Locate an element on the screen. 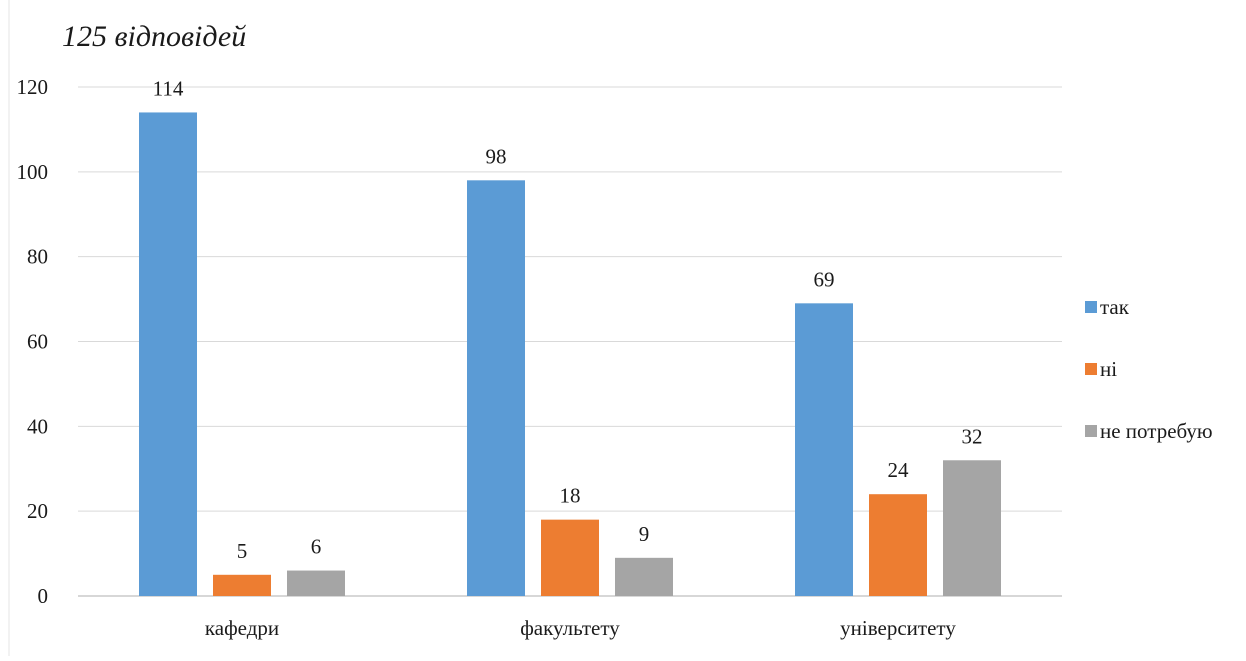  category-label: кафедри is located at coordinates (242, 628).